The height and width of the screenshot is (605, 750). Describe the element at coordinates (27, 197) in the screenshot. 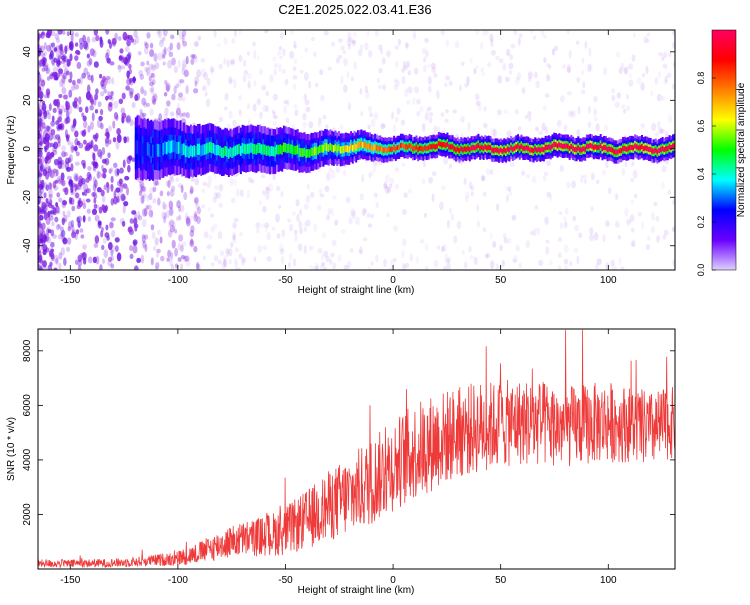

I see `y-tick-label: -20` at that location.